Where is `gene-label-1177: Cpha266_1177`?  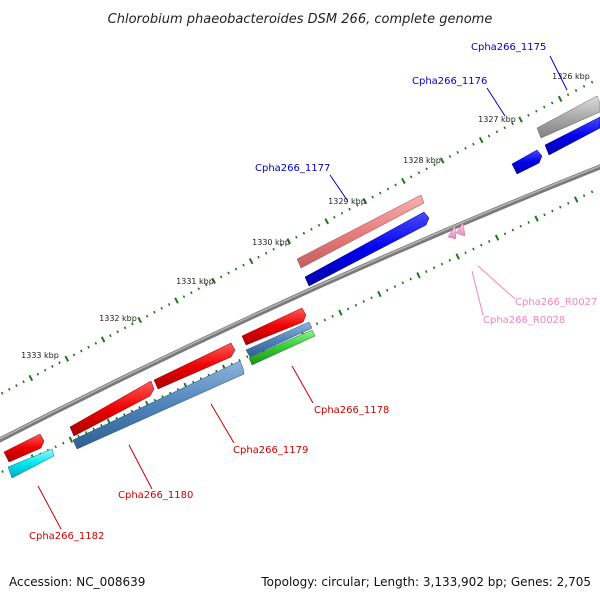 gene-label-1177: Cpha266_1177 is located at coordinates (292, 168).